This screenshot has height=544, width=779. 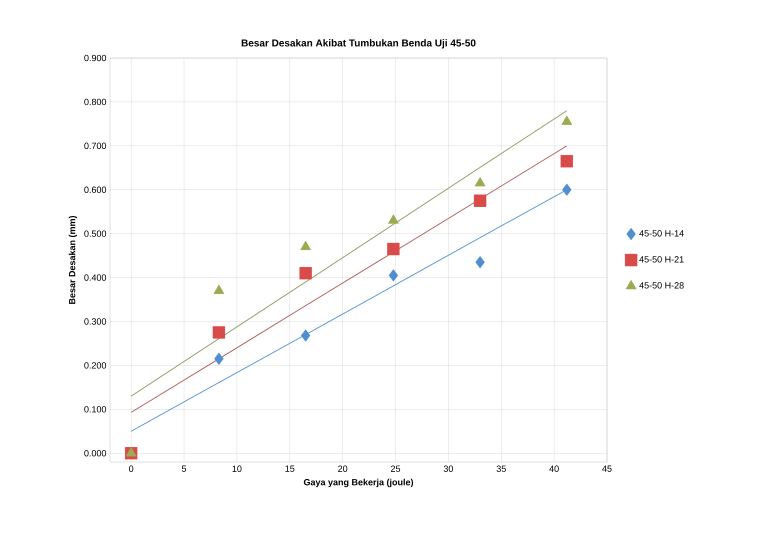 I want to click on x-tick-label: 5, so click(x=184, y=469).